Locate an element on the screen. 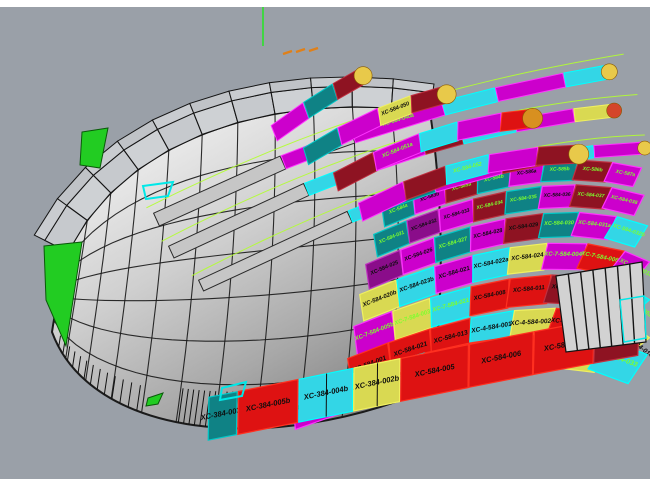 Image resolution: width=650 pixels, height=488 pixels. plate-label: XC-586b is located at coordinates (591, 169).